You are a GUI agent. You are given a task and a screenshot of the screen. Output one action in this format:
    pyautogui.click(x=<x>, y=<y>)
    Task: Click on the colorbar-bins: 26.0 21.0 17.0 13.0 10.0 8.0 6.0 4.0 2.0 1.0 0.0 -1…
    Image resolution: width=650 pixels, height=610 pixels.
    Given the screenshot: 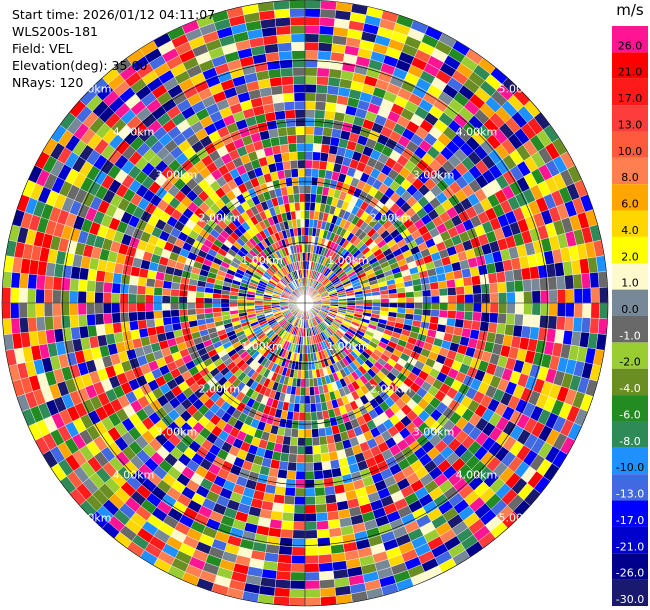 What is the action you would take?
    pyautogui.click(x=630, y=316)
    